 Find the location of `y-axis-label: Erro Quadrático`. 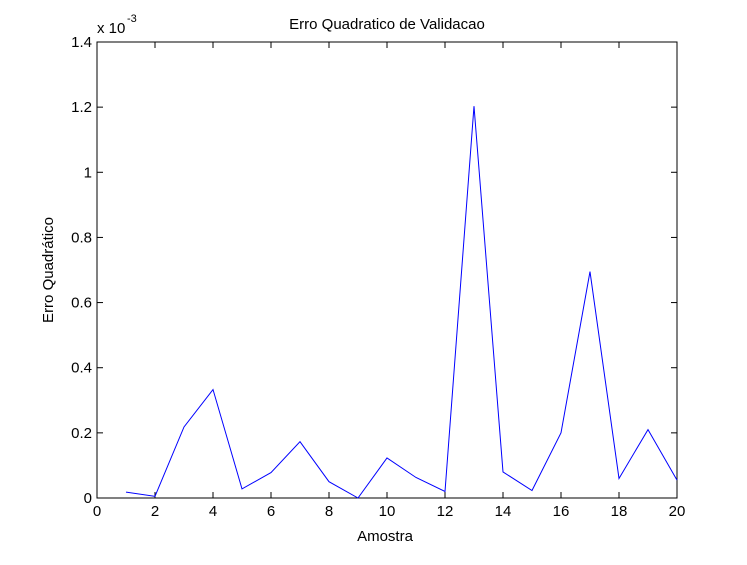

y-axis-label: Erro Quadrático is located at coordinates (48, 270).